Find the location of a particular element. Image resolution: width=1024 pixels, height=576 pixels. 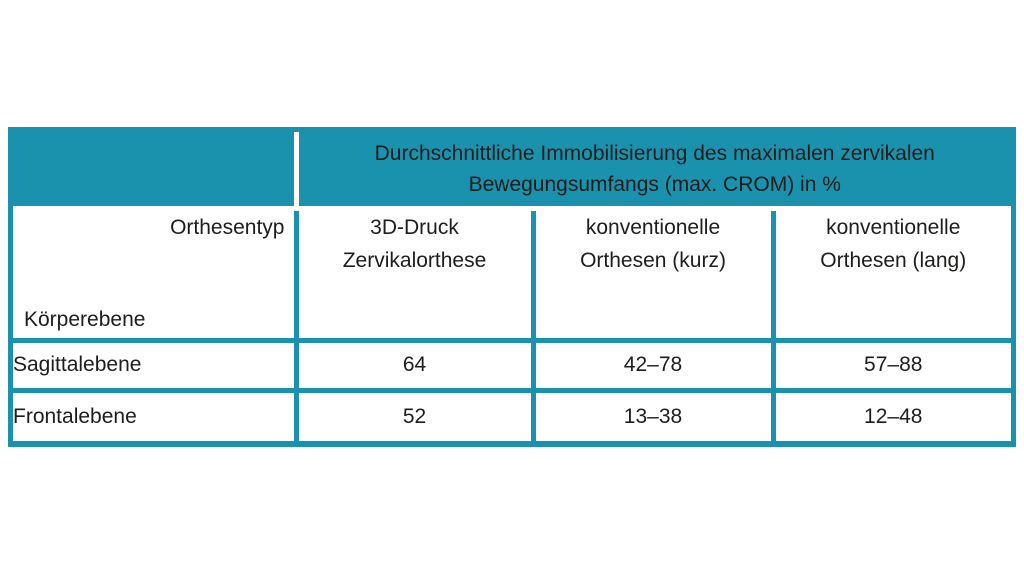

value-cell: 57–88 is located at coordinates (890, 367).